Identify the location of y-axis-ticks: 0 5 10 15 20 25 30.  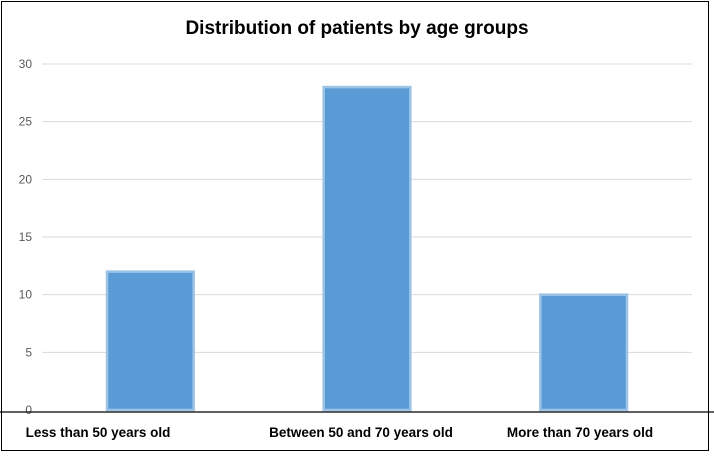
(26, 237).